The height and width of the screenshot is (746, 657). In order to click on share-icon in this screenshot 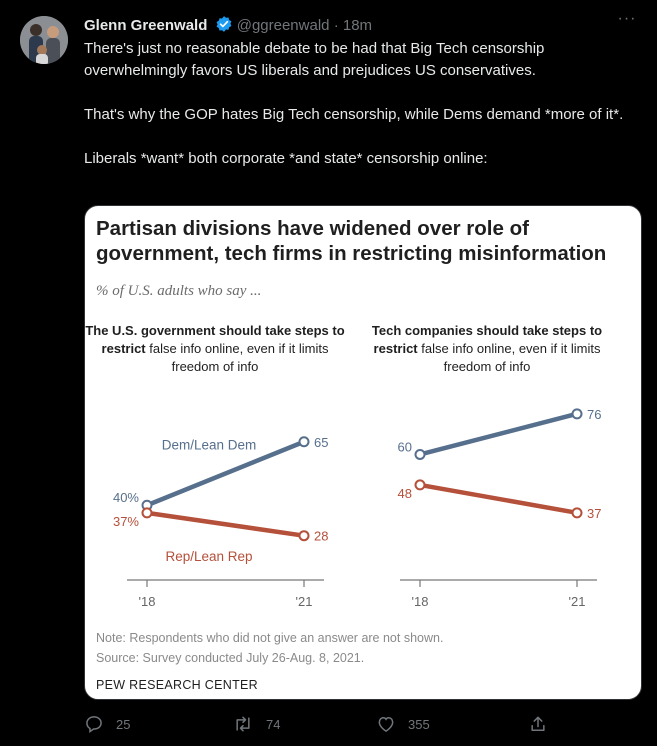, I will do `click(538, 723)`.